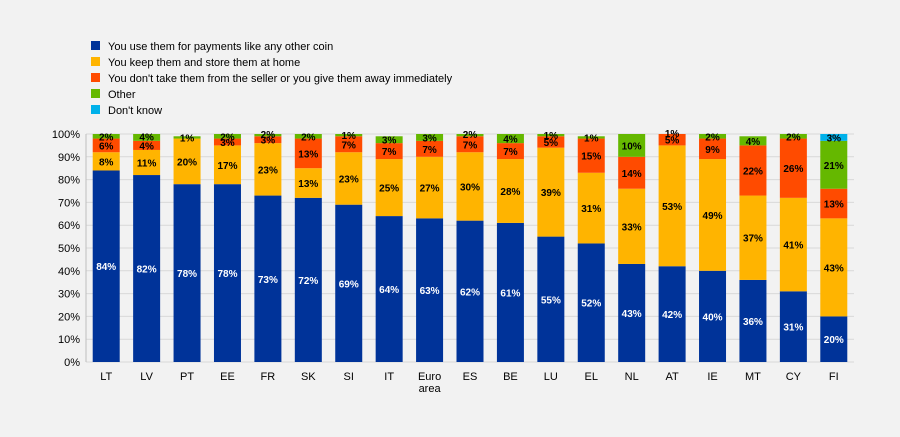  I want to click on data-label-2-0: 6%, so click(106, 146).